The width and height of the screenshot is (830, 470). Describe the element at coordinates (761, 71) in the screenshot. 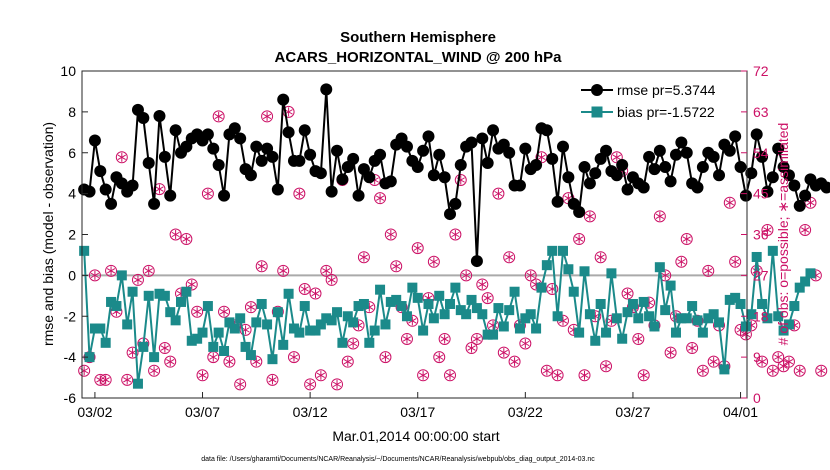

I see `right-tick-label: 72` at that location.